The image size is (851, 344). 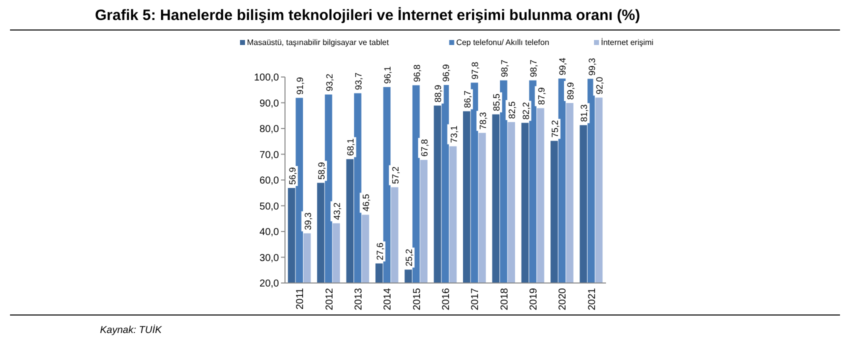 I want to click on data-label: 99,4, so click(x=563, y=67).